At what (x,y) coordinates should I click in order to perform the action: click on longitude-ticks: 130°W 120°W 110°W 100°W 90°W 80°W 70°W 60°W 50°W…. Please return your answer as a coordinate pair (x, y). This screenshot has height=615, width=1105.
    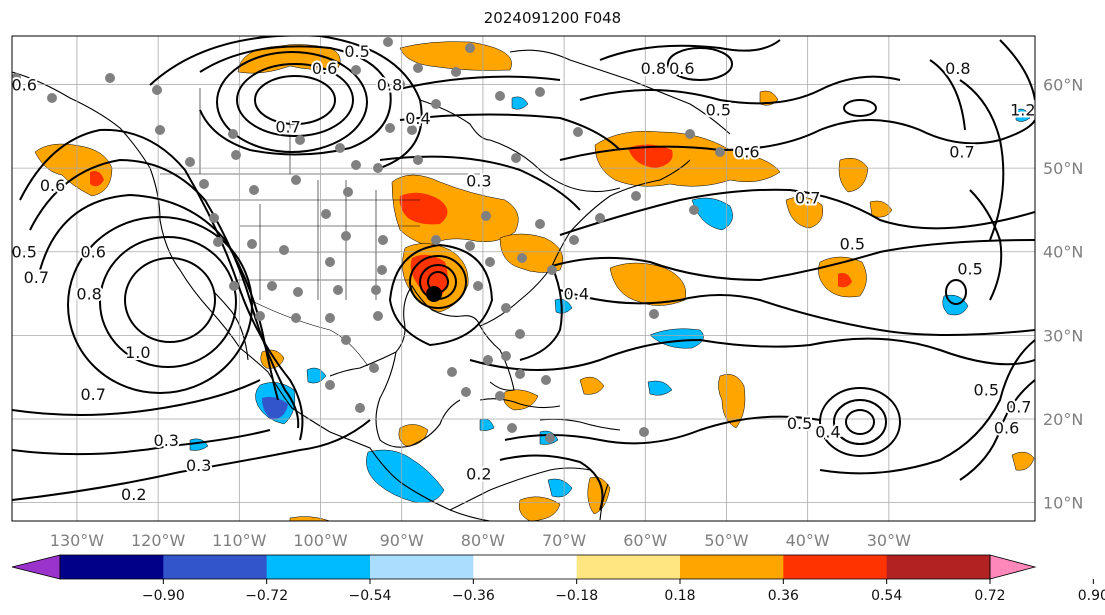
    Looking at the image, I should click on (480, 540).